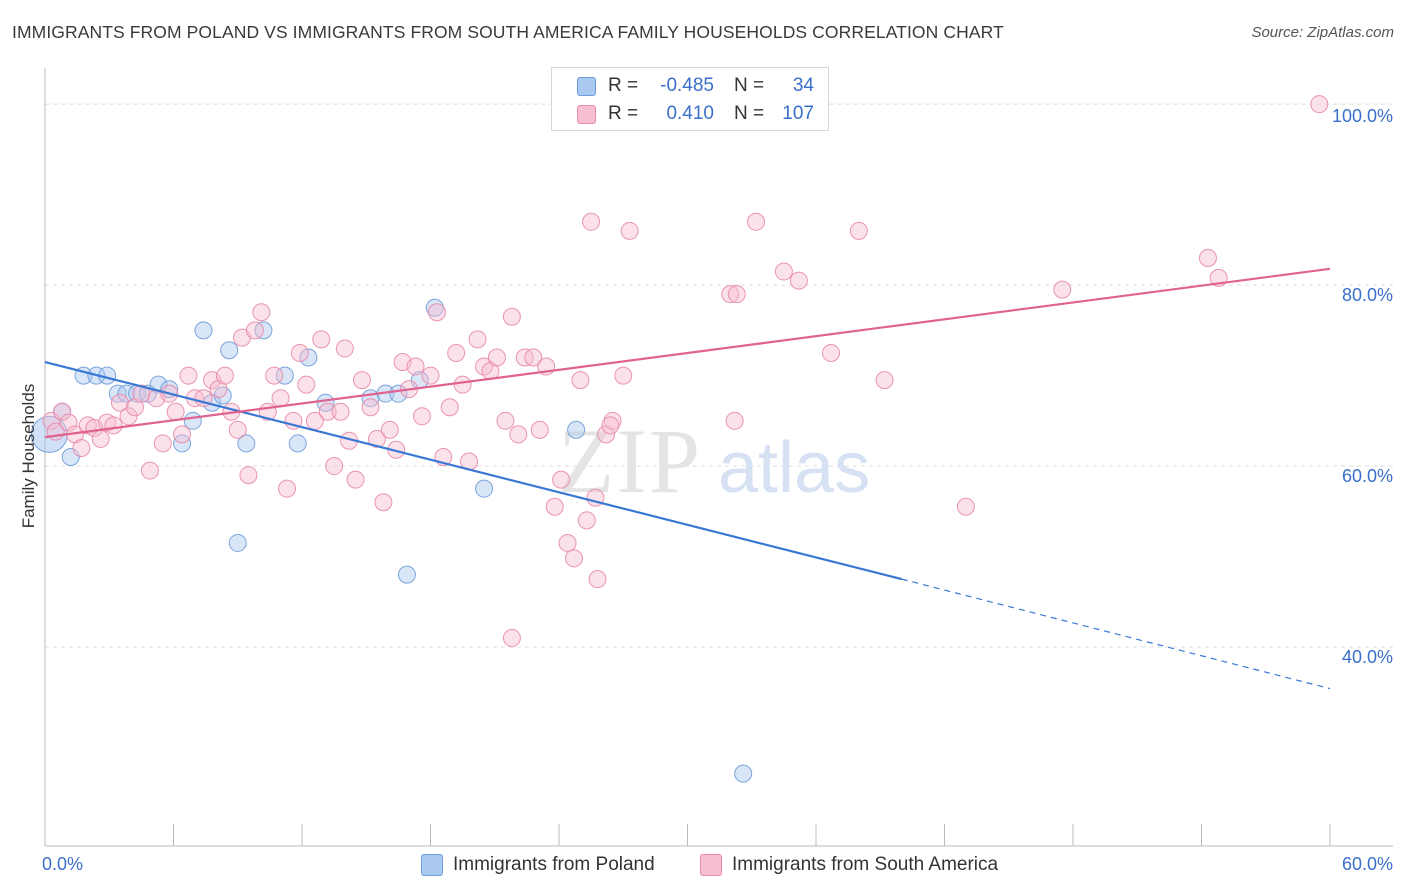 The image size is (1406, 892). I want to click on y-tick-label: 100.0%, so click(1362, 116).